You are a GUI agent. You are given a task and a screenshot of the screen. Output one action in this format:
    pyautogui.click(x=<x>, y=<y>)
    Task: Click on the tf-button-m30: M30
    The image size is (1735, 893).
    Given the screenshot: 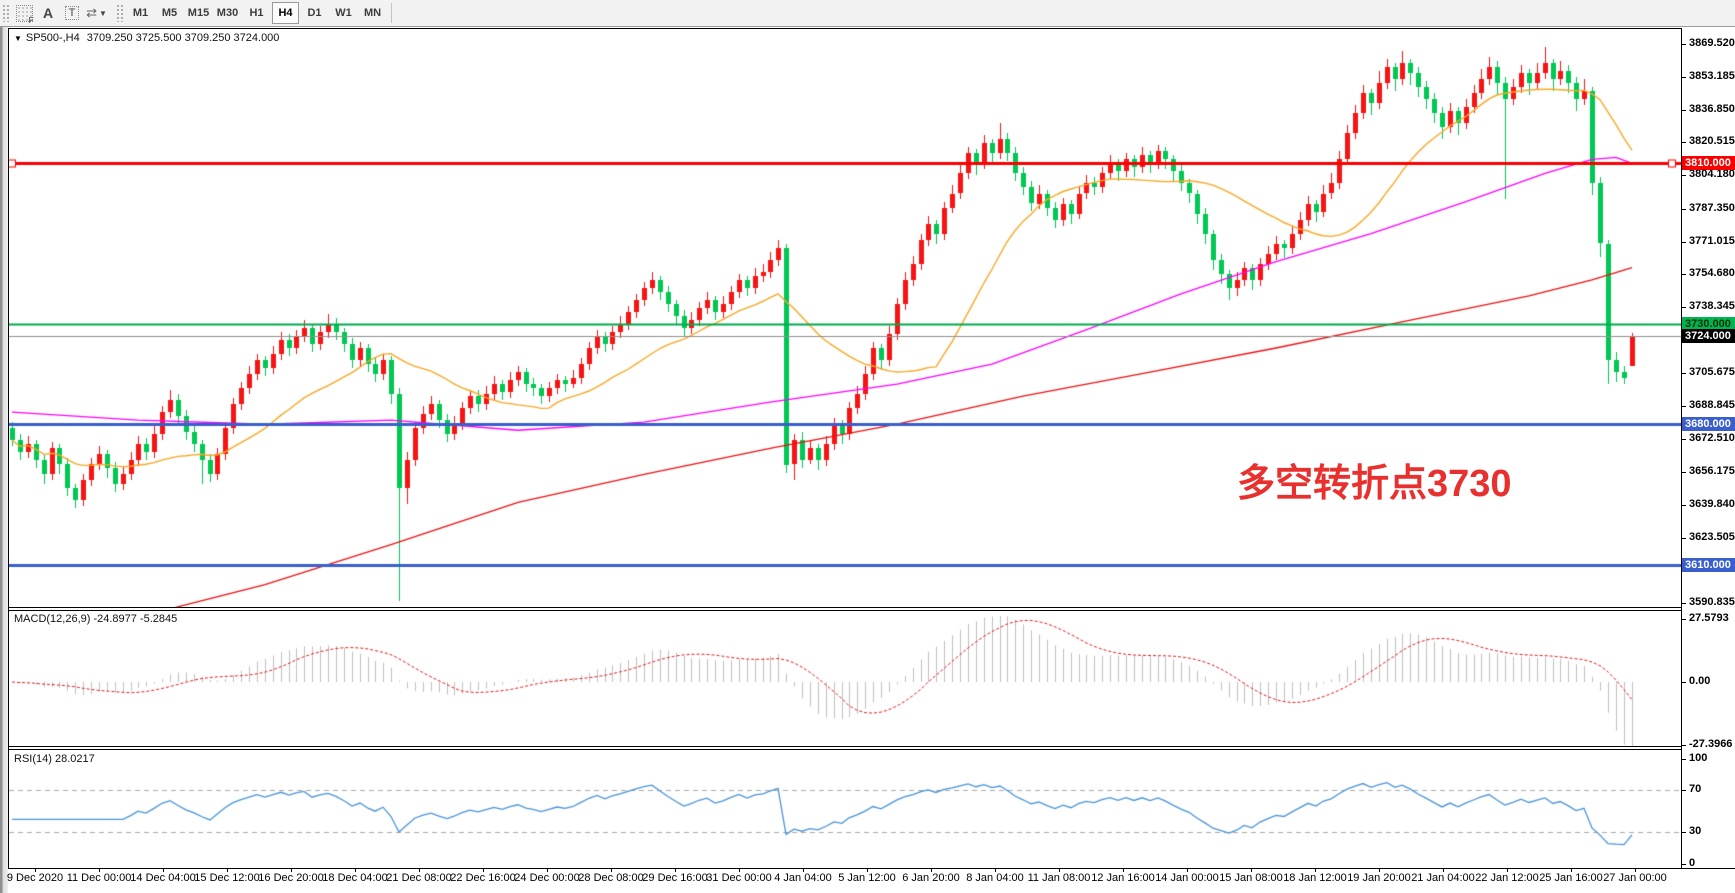 What is the action you would take?
    pyautogui.click(x=227, y=13)
    